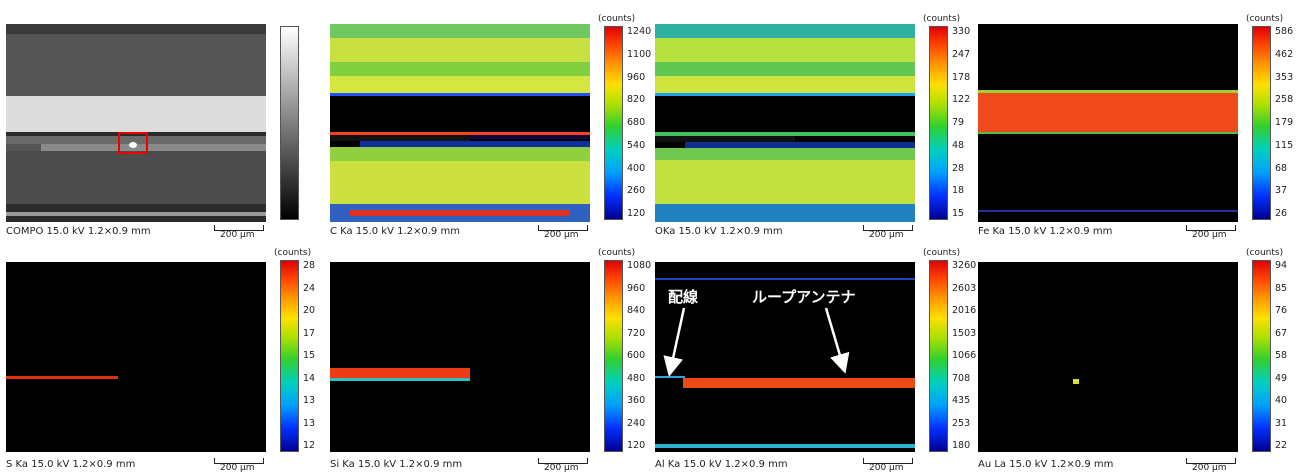  Describe the element at coordinates (639, 31) in the screenshot. I see `colorbar-label: 1240` at that location.